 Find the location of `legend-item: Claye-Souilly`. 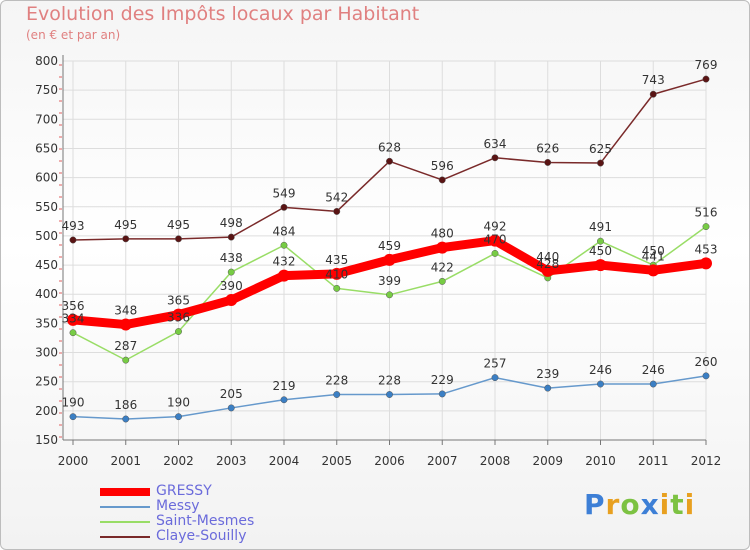

legend-item: Claye-Souilly is located at coordinates (200, 536).